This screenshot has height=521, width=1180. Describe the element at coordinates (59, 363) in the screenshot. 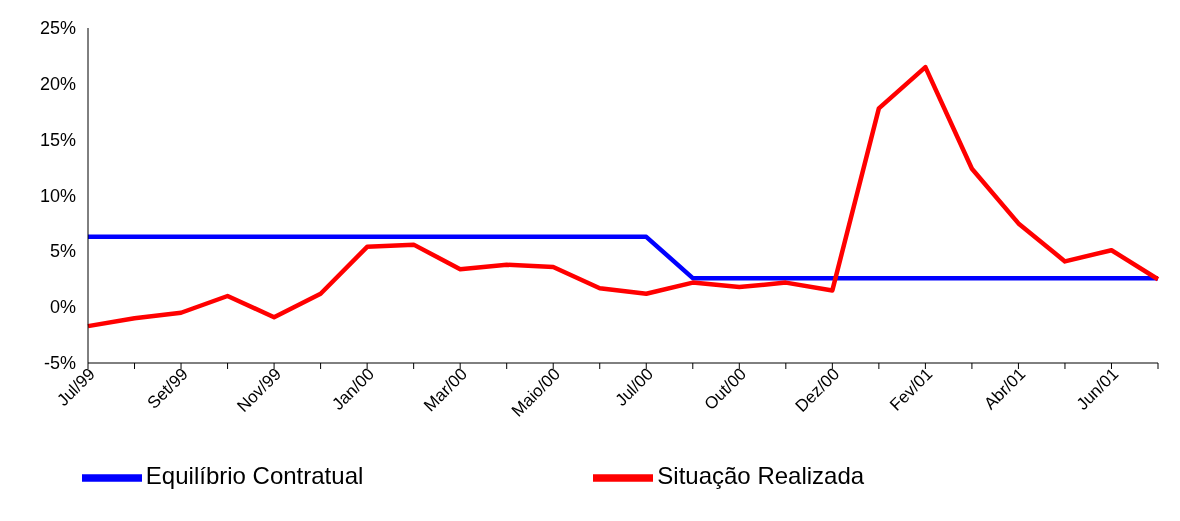

I see `y-tick-label: -5%` at that location.